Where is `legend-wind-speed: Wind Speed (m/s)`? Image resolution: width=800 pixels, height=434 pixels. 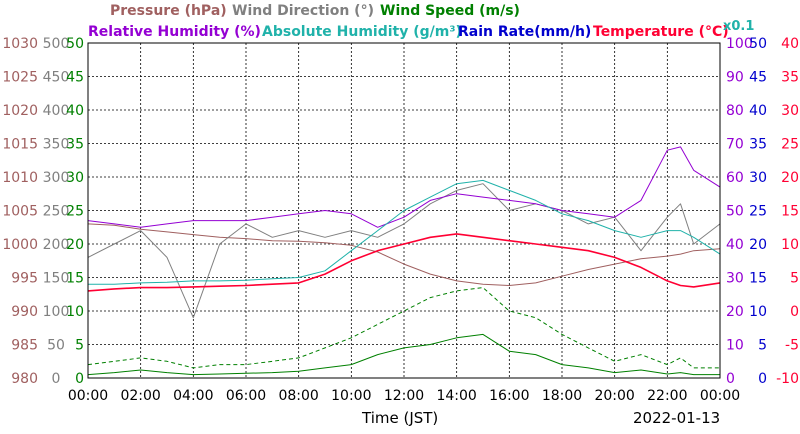 legend-wind-speed: Wind Speed (m/s) is located at coordinates (450, 11).